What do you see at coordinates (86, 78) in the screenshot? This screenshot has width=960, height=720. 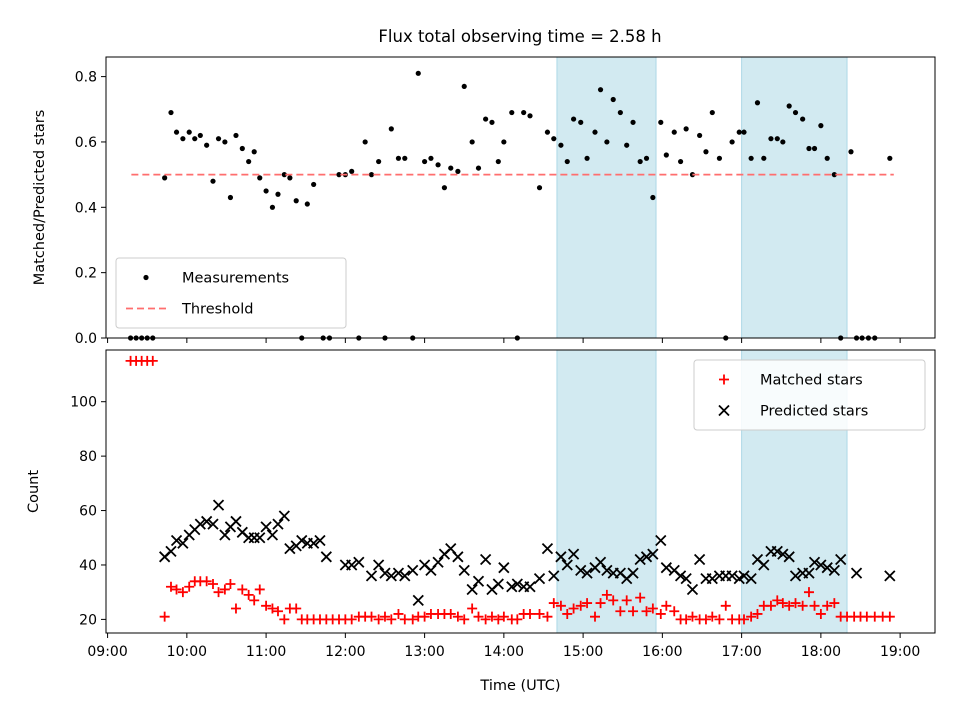 I see `y-tick-label: 0.8` at bounding box center [86, 78].